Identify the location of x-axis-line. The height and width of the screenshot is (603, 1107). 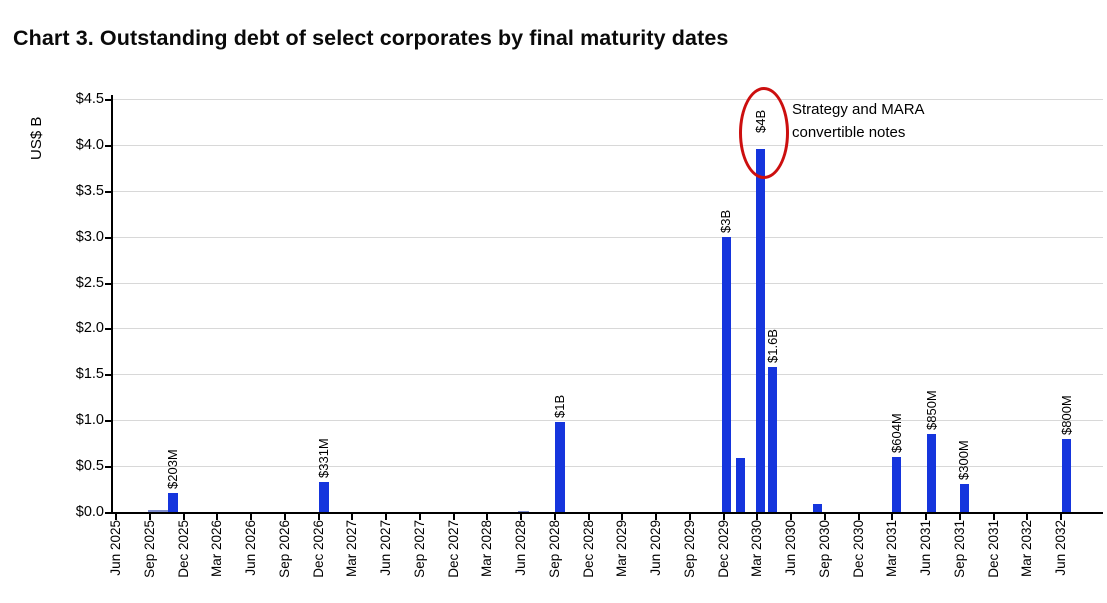
(606, 513).